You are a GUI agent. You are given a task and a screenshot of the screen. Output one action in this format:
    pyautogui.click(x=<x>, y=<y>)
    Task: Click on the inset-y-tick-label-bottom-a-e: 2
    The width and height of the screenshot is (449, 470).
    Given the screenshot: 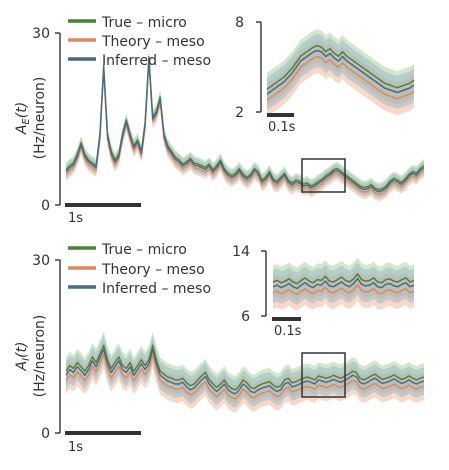 What is the action you would take?
    pyautogui.click(x=239, y=113)
    